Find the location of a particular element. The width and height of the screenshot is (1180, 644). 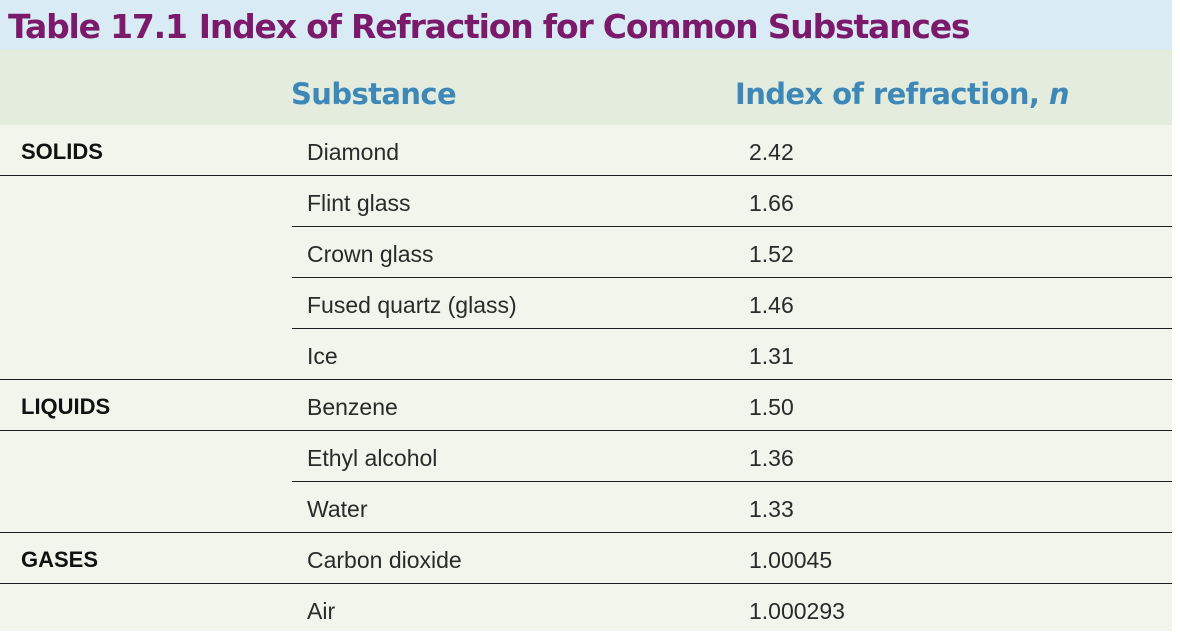

table-row: LIQUIDS Benzene 1.50 is located at coordinates (586, 405).